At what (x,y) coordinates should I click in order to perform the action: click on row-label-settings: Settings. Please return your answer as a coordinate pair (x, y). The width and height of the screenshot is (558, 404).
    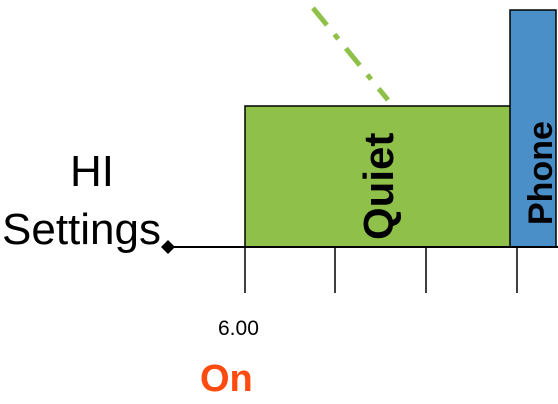
    Looking at the image, I should click on (81, 229).